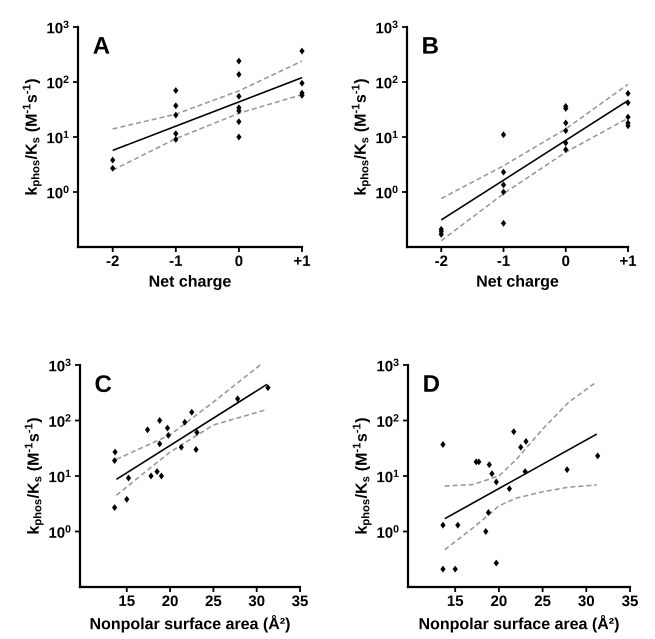 The height and width of the screenshot is (639, 655). Describe the element at coordinates (431, 383) in the screenshot. I see `annotation: D` at that location.